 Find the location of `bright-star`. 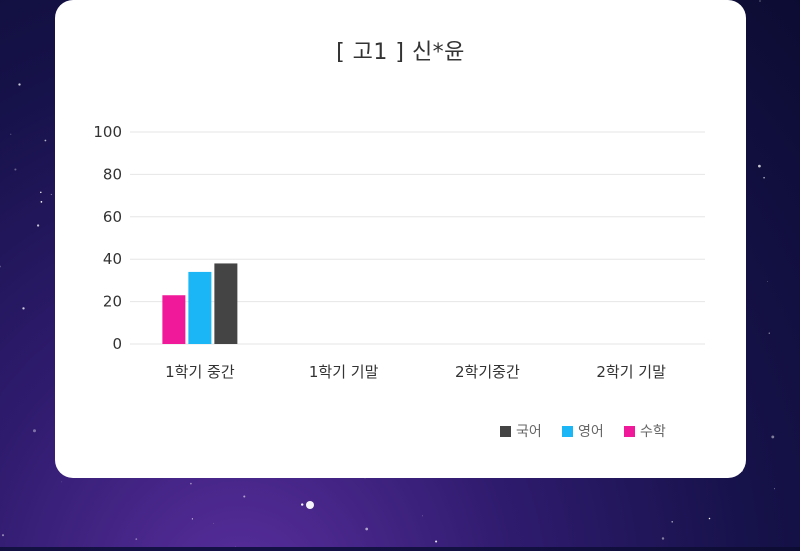

bright-star is located at coordinates (310, 505).